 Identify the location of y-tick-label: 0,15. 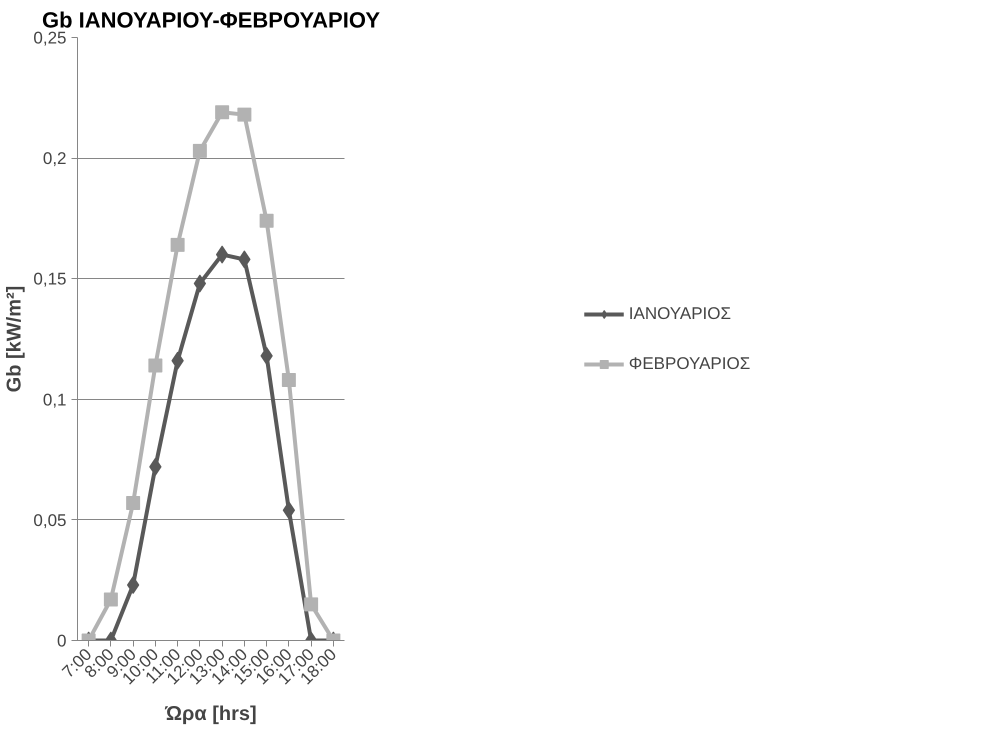
(50, 279).